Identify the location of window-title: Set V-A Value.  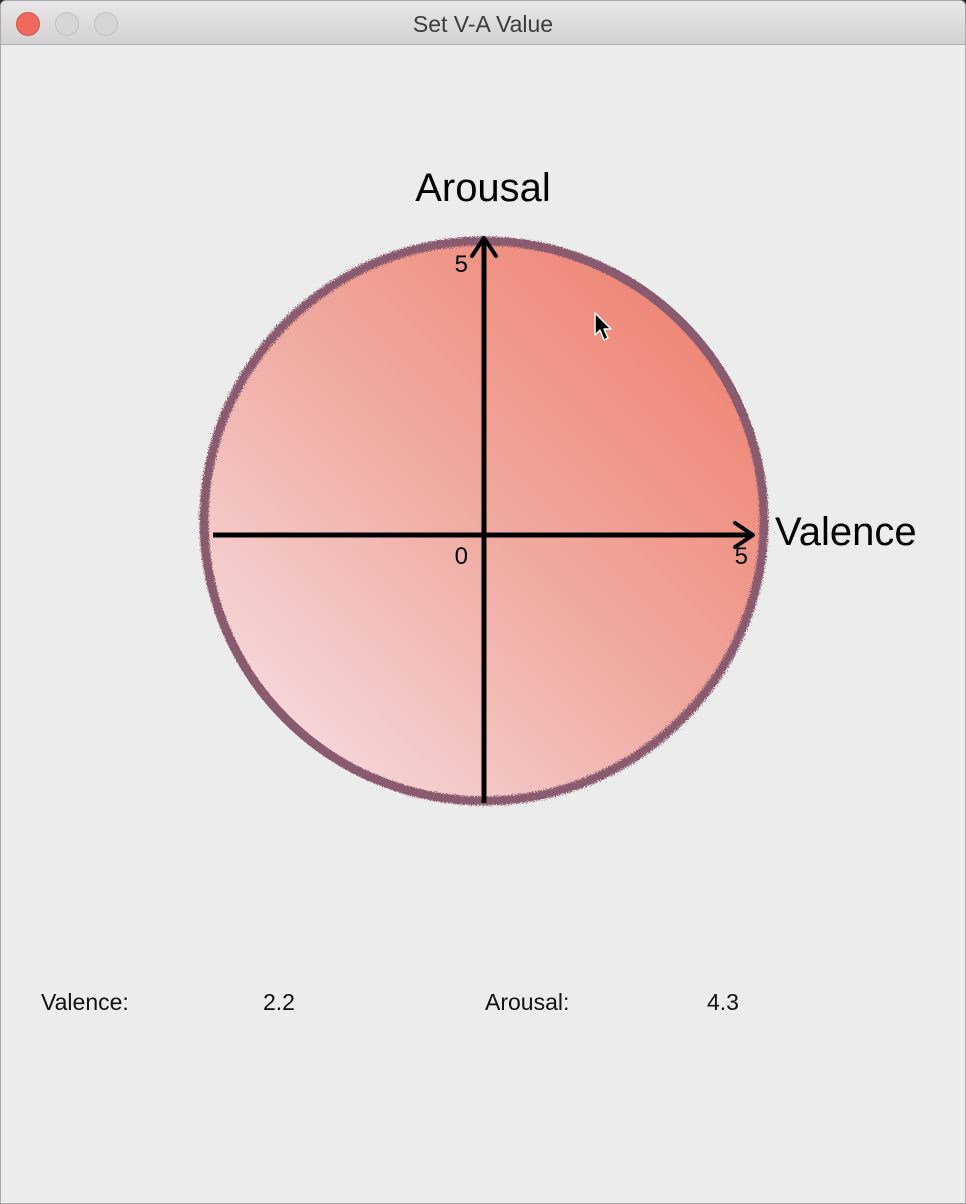
(483, 24).